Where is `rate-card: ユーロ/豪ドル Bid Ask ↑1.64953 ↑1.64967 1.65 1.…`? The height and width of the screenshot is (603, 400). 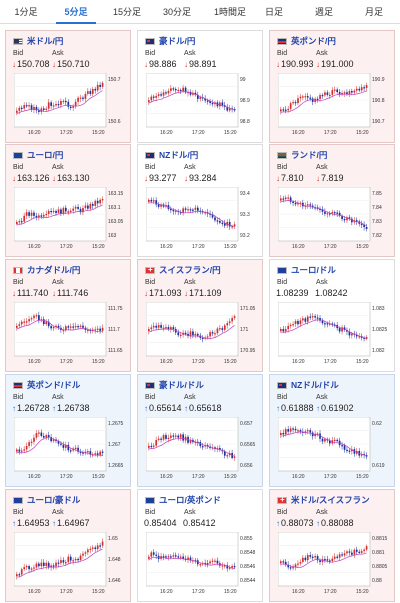
rate-card: ユーロ/豪ドル Bid Ask ↑1.64953 ↑1.64967 1.65 1.… is located at coordinates (68, 545).